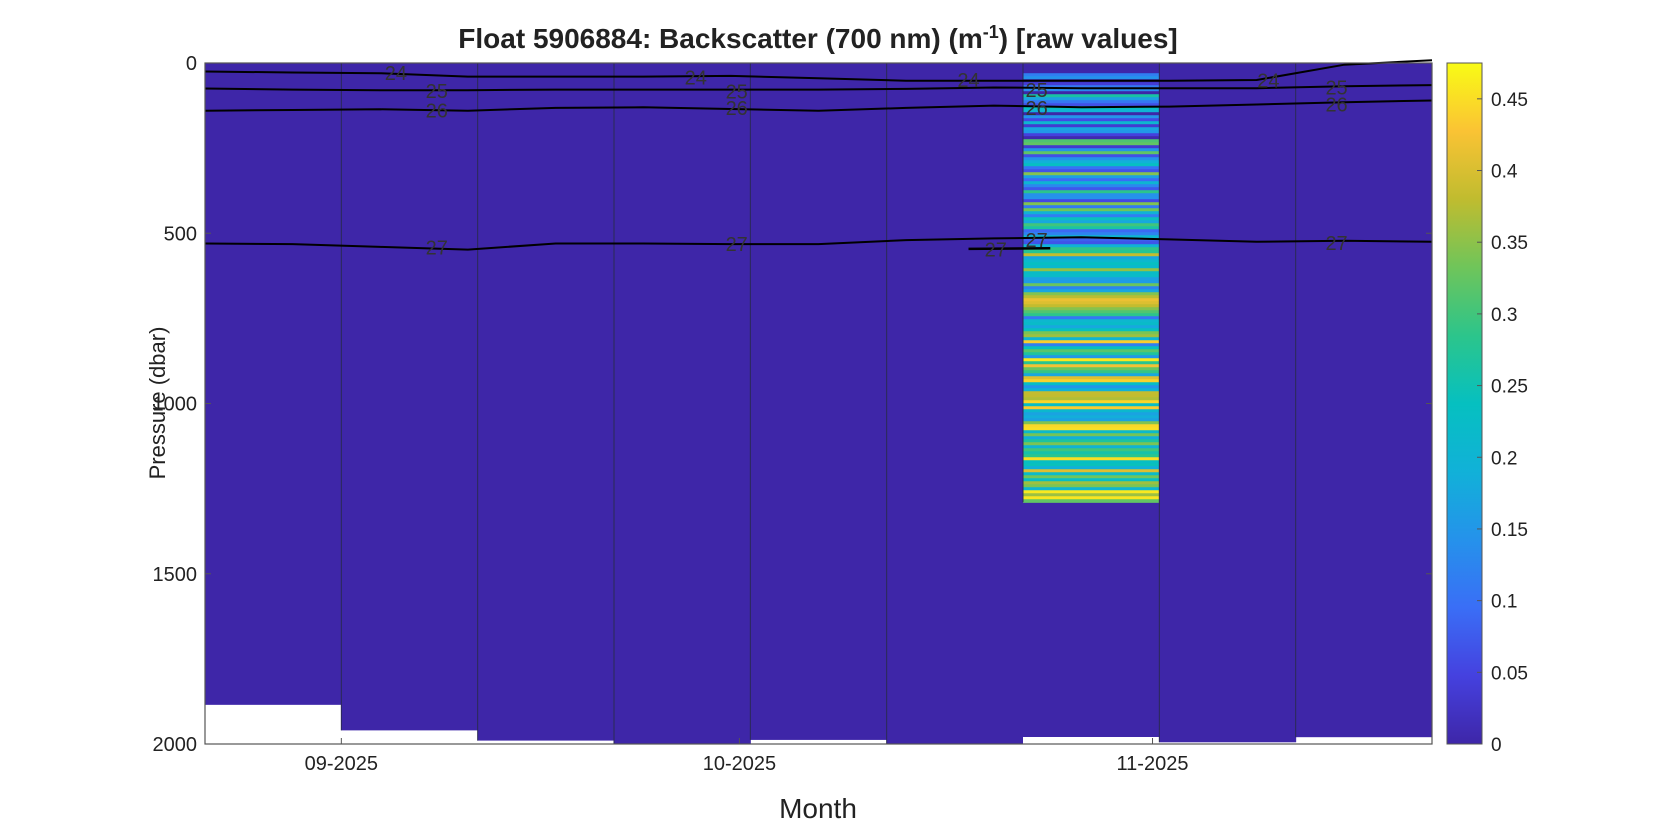 This screenshot has height=834, width=1667. Describe the element at coordinates (1509, 673) in the screenshot. I see `colorbar-tick-label: 0.05` at that location.